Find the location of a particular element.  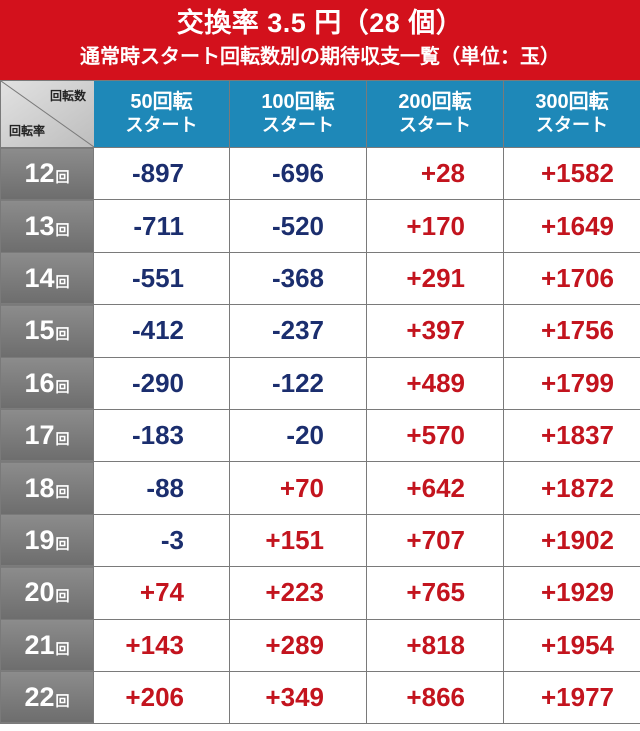

value-cell: +1706 is located at coordinates (571, 278).